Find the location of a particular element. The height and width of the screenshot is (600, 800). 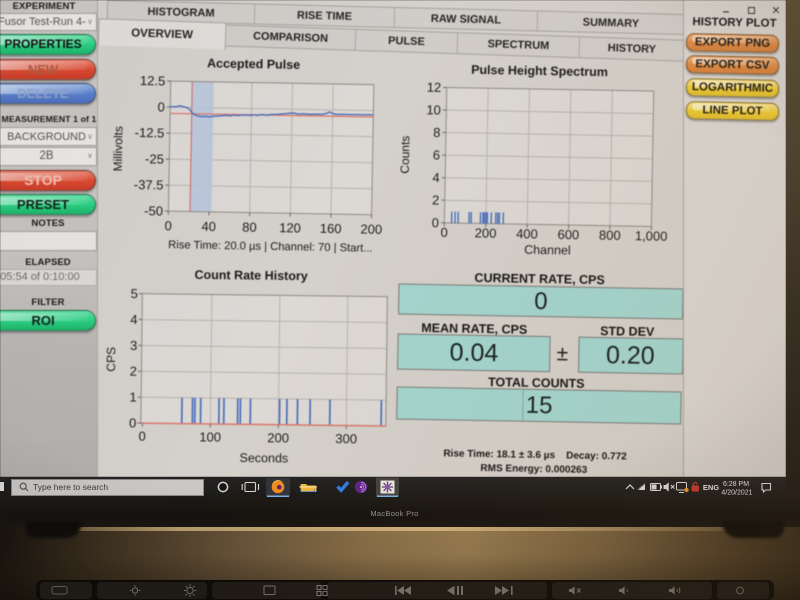

svg-text: 400 is located at coordinates (527, 233).